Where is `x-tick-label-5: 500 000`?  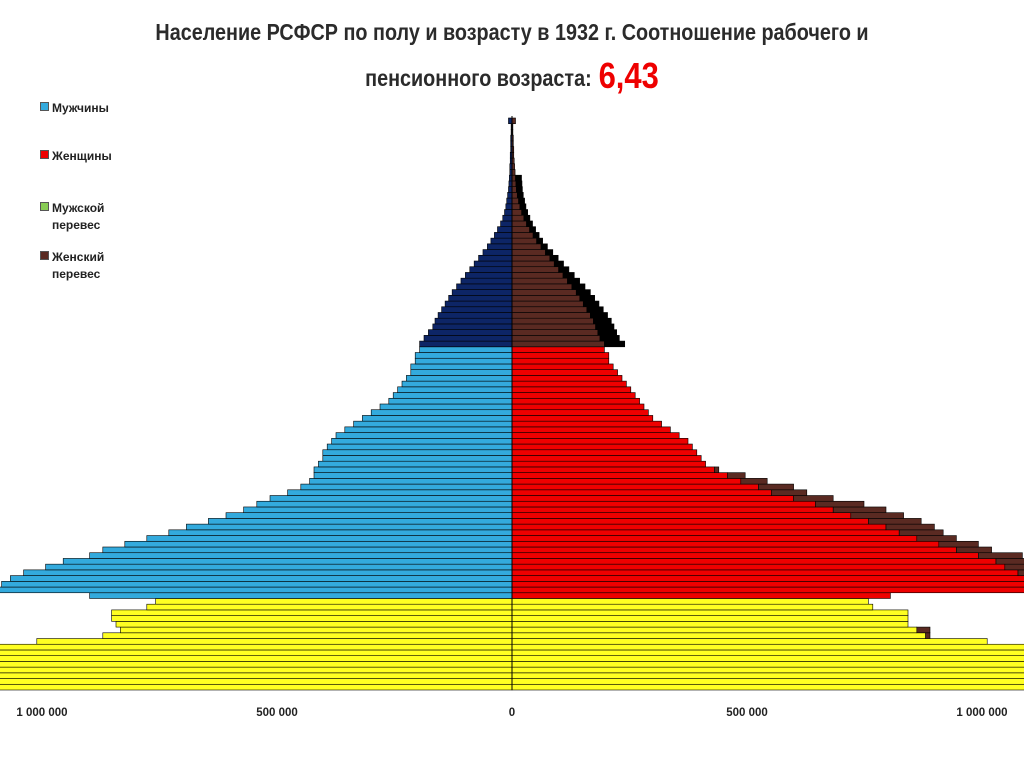
x-tick-label-5: 500 000 is located at coordinates (747, 713).